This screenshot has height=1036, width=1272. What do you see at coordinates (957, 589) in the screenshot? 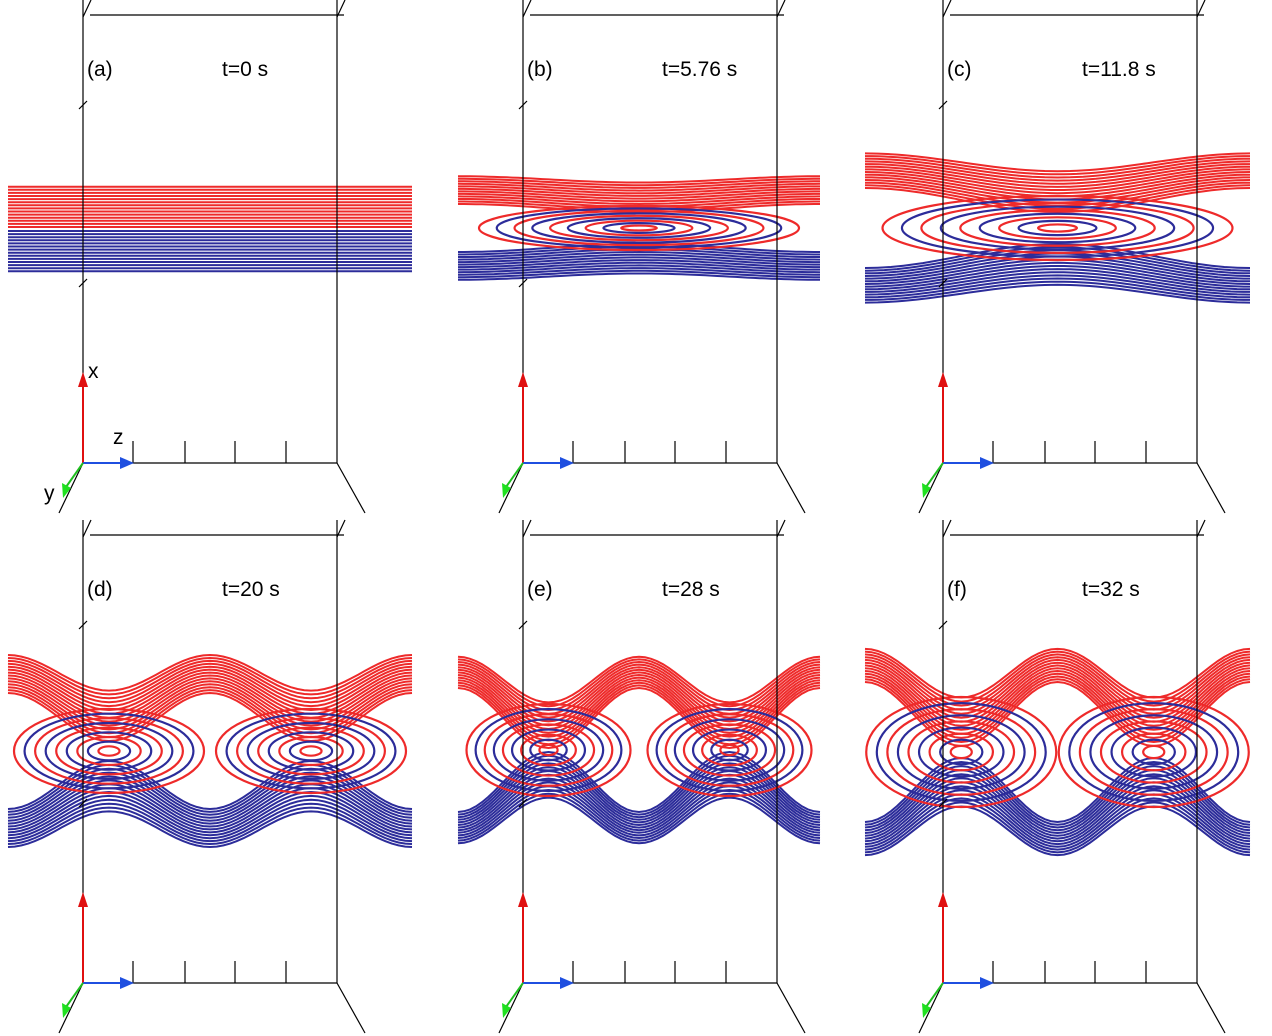
I see `panel-label: (f)` at bounding box center [957, 589].